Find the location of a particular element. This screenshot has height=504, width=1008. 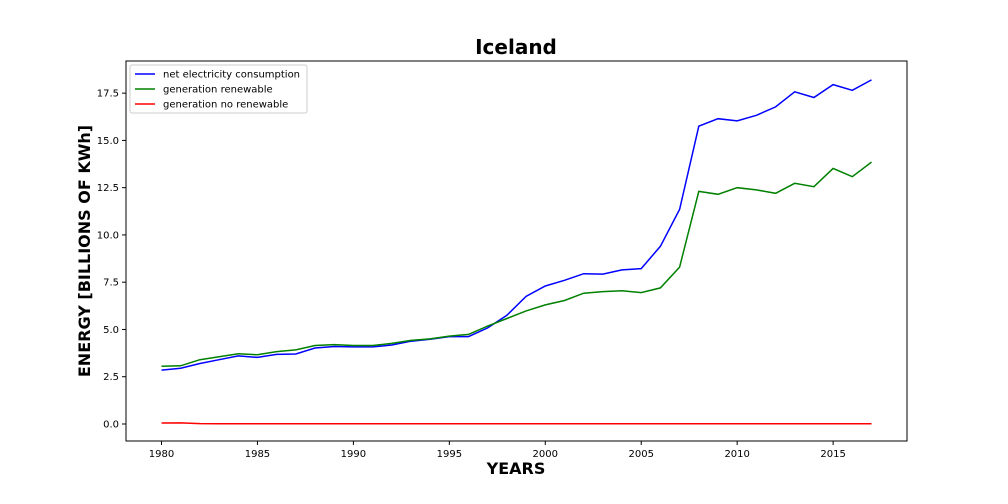

x-tick-label: 2005 is located at coordinates (641, 454).